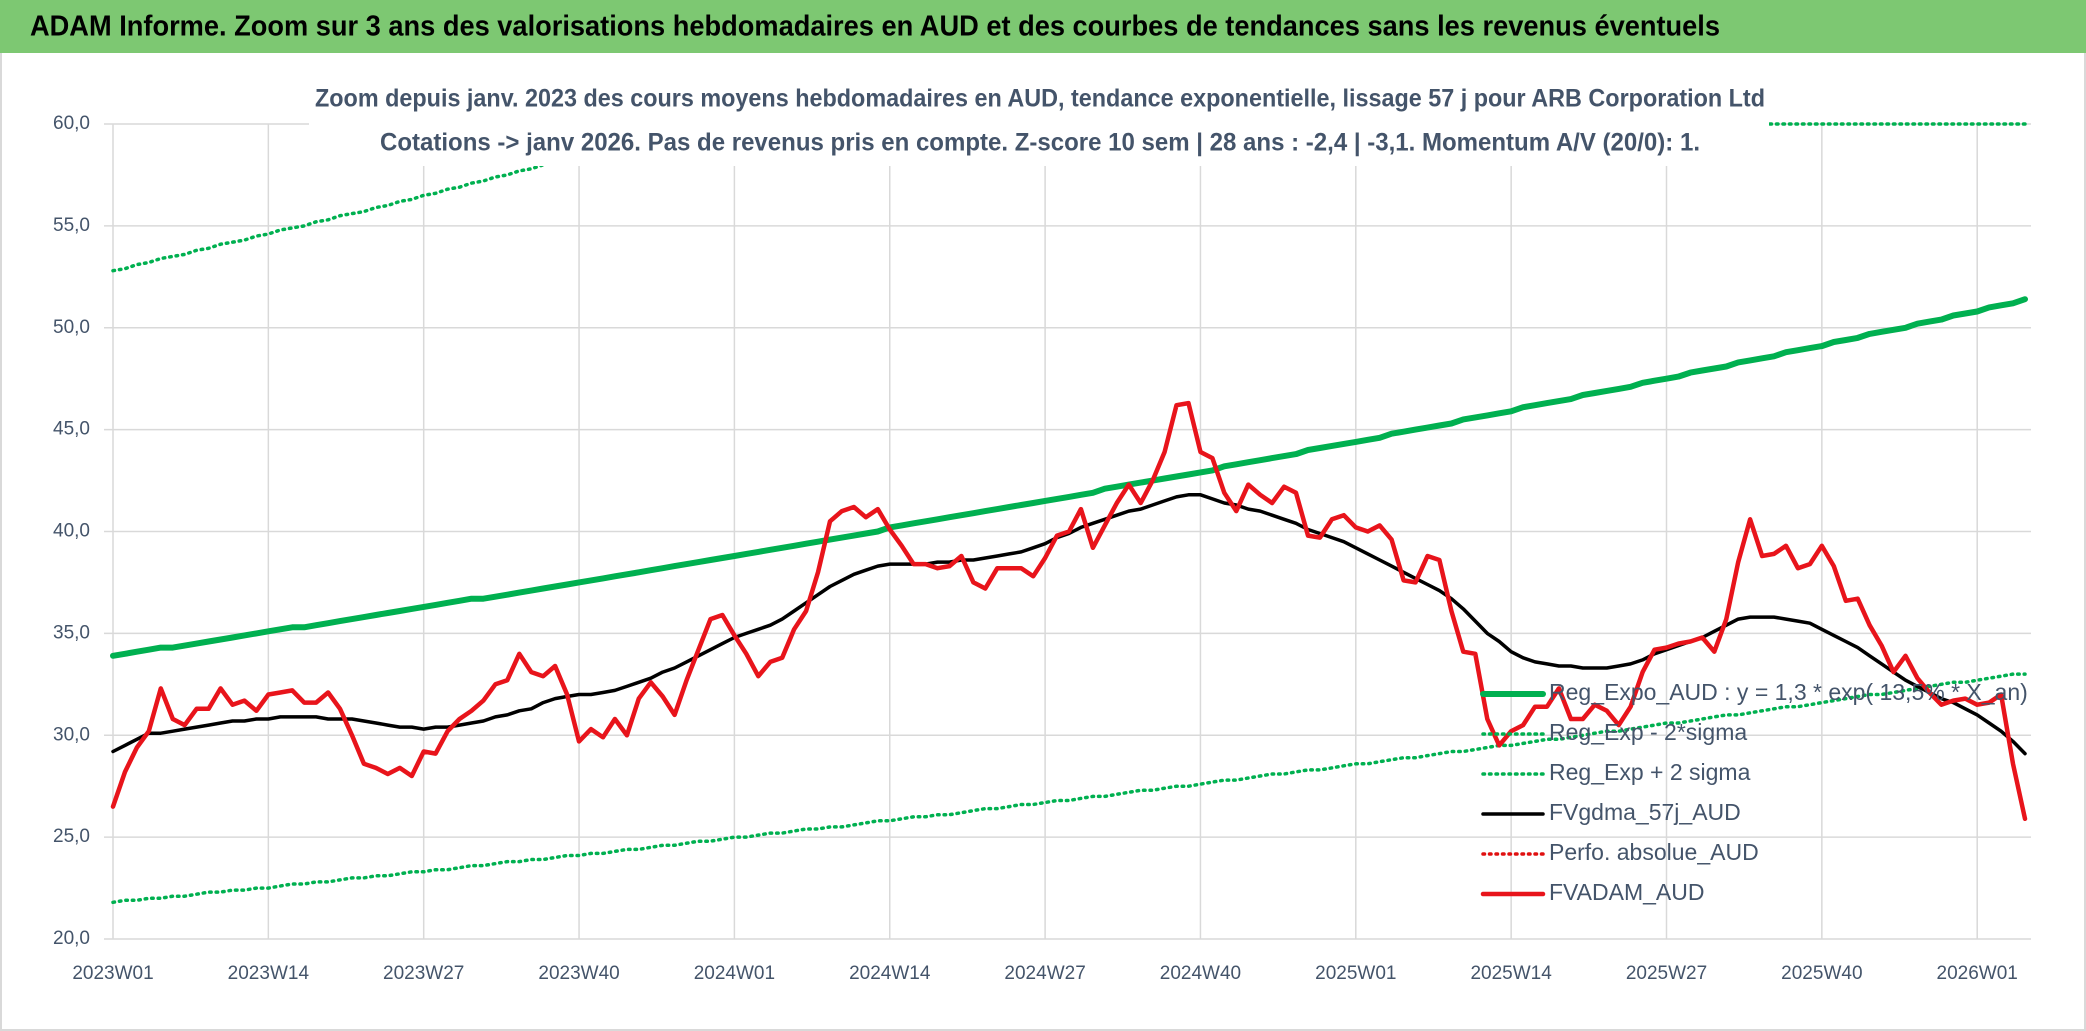  What do you see at coordinates (734, 973) in the screenshot?
I see `x-tick-label: 2024W01` at bounding box center [734, 973].